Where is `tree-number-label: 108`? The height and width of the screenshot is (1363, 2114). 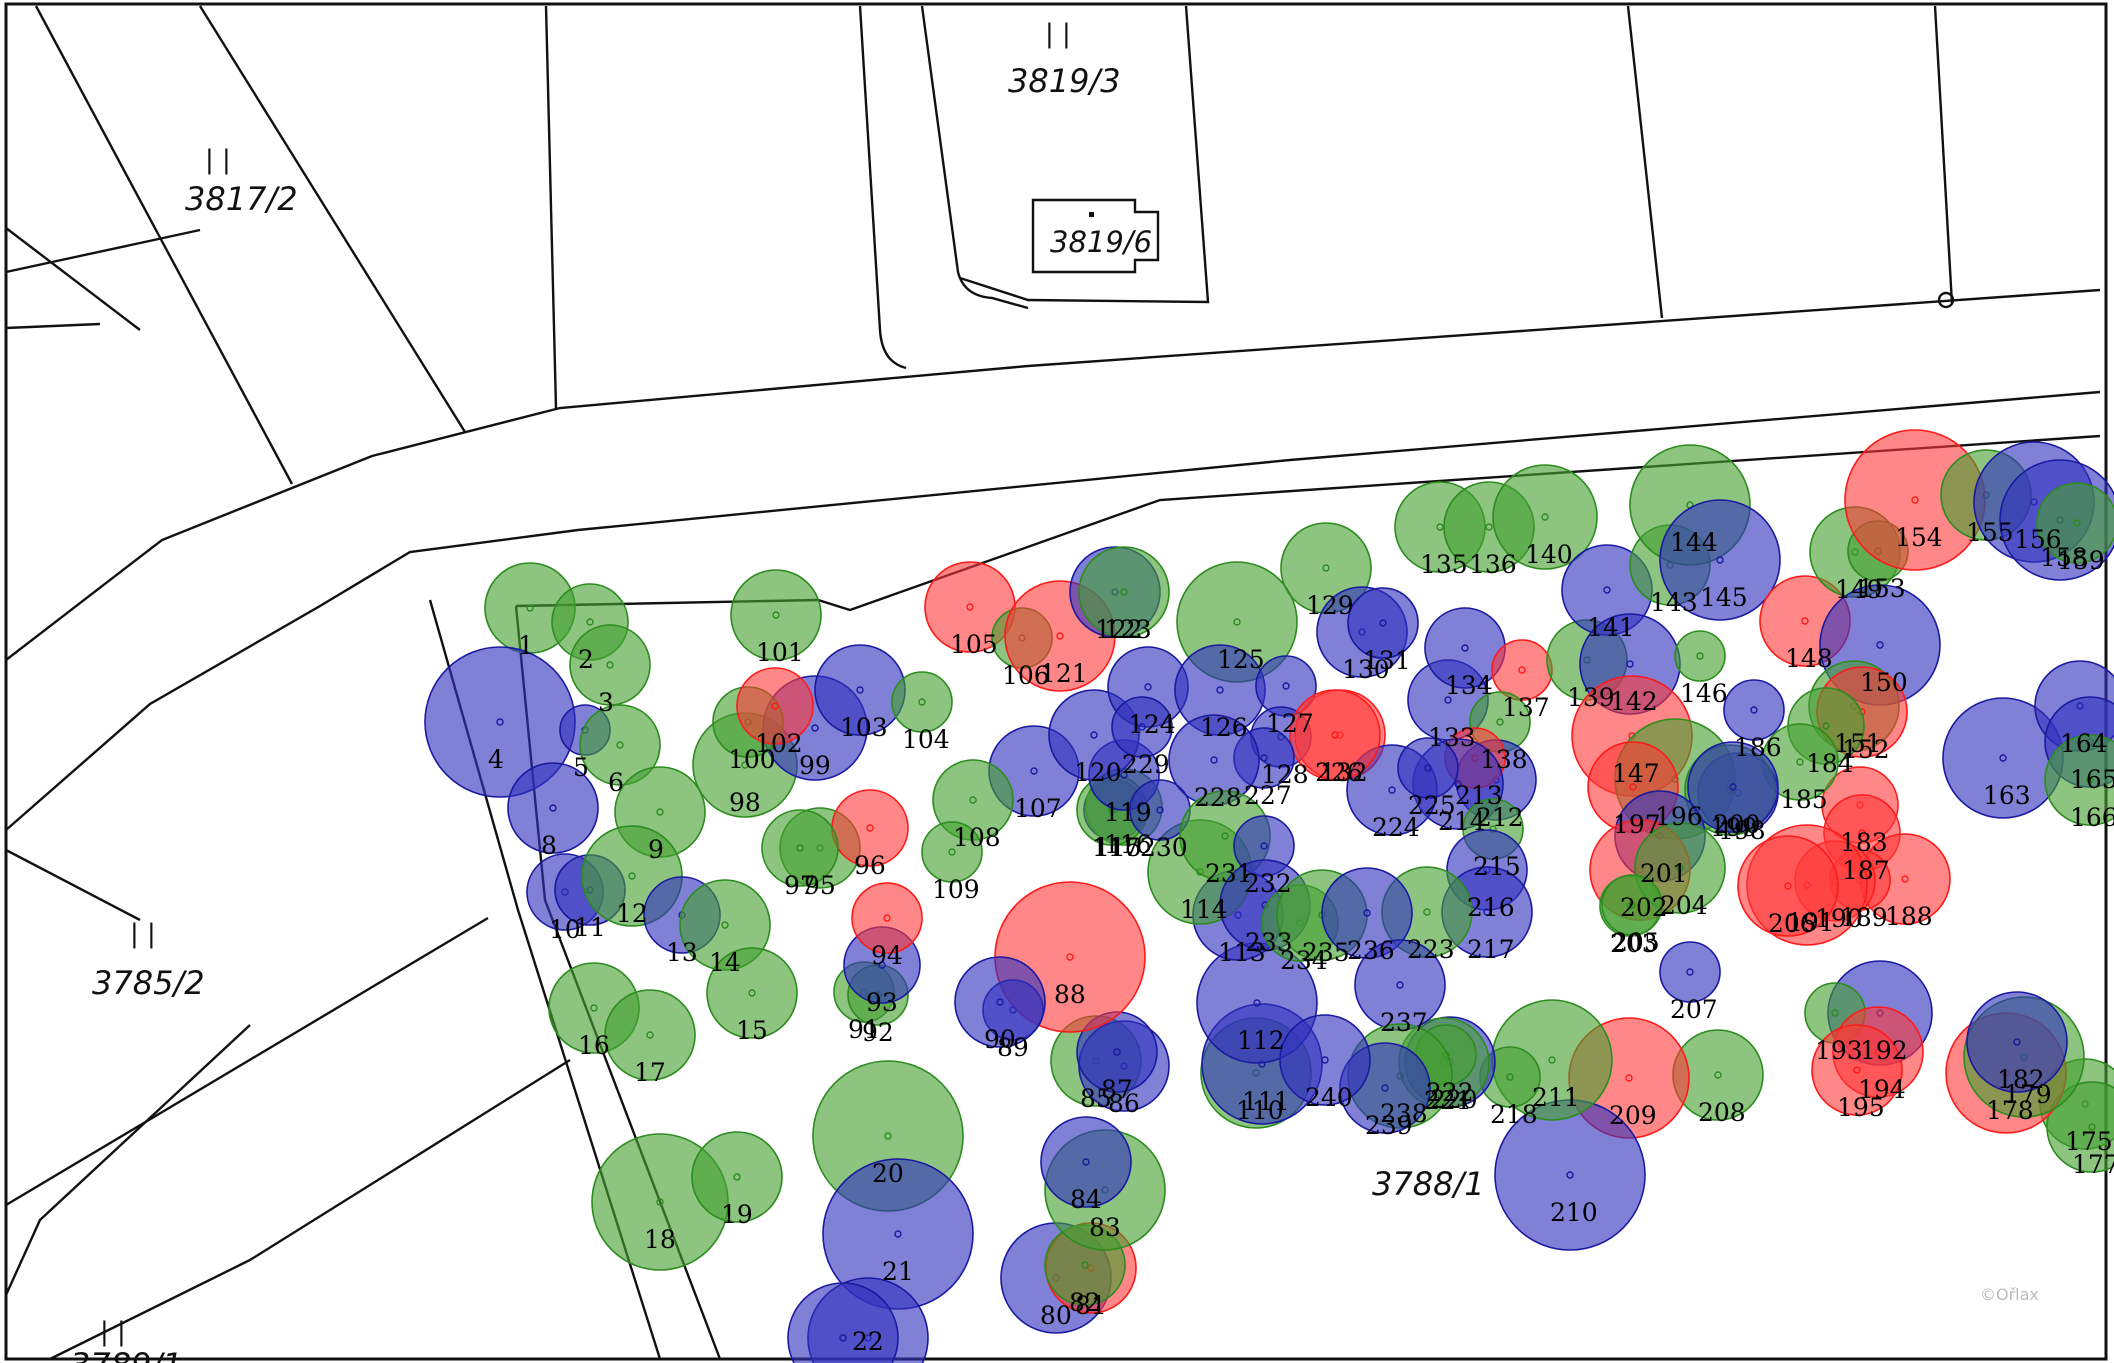 tree-number-label: 108 is located at coordinates (977, 837).